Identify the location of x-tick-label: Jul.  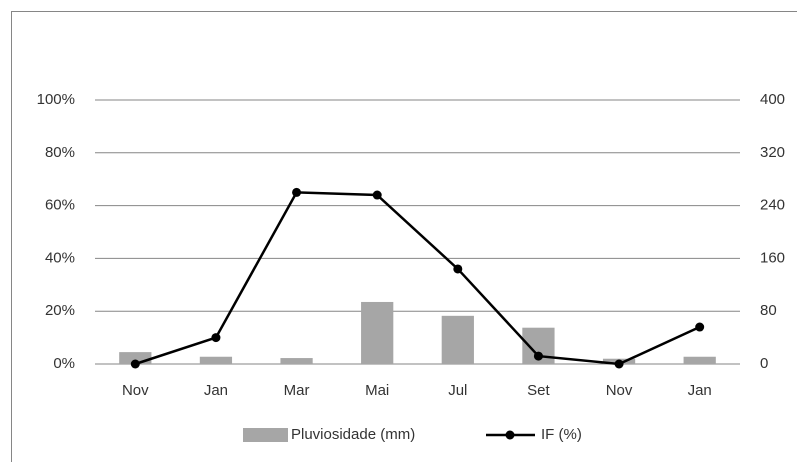
(457, 390).